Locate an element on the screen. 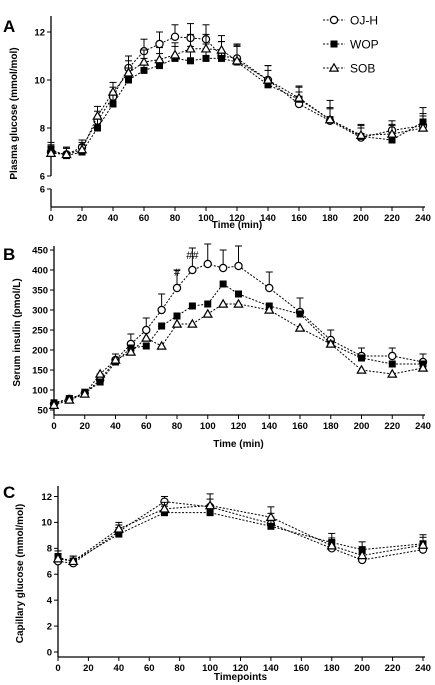 The width and height of the screenshot is (435, 685). x-tick-label: 120 is located at coordinates (237, 218).